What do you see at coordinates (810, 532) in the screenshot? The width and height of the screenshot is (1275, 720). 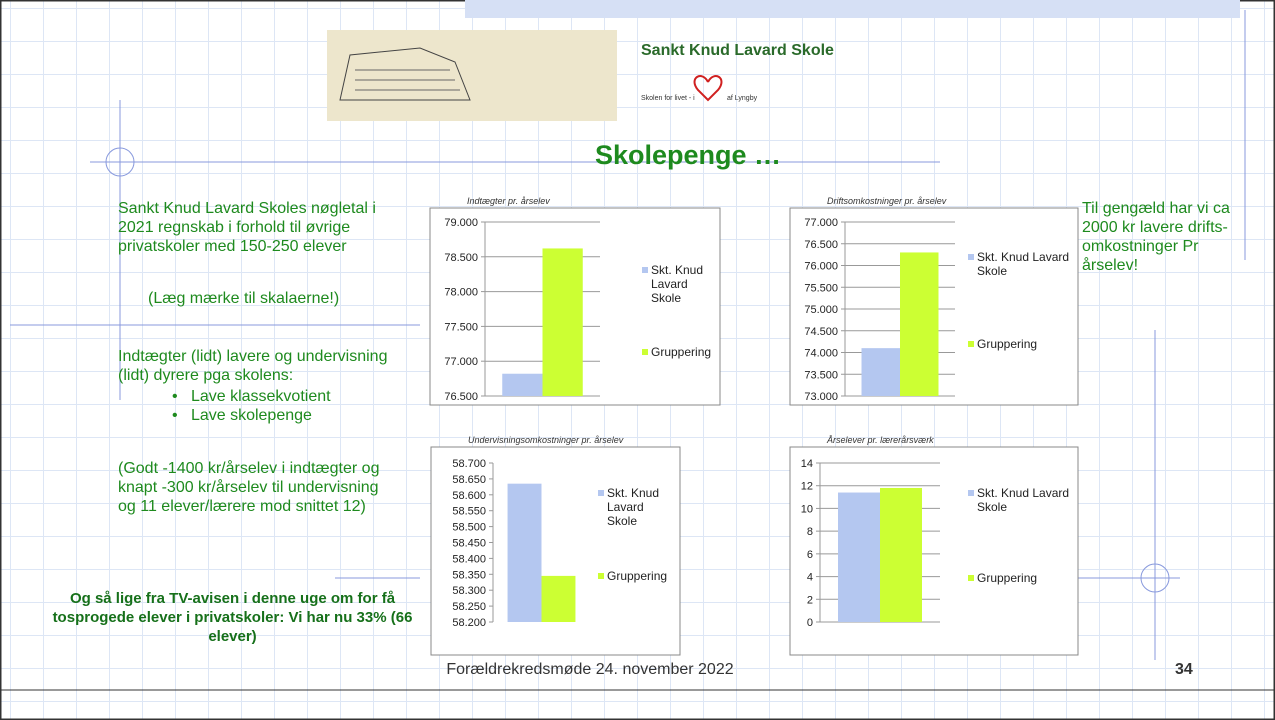 I see `y-tick-label: 8` at bounding box center [810, 532].